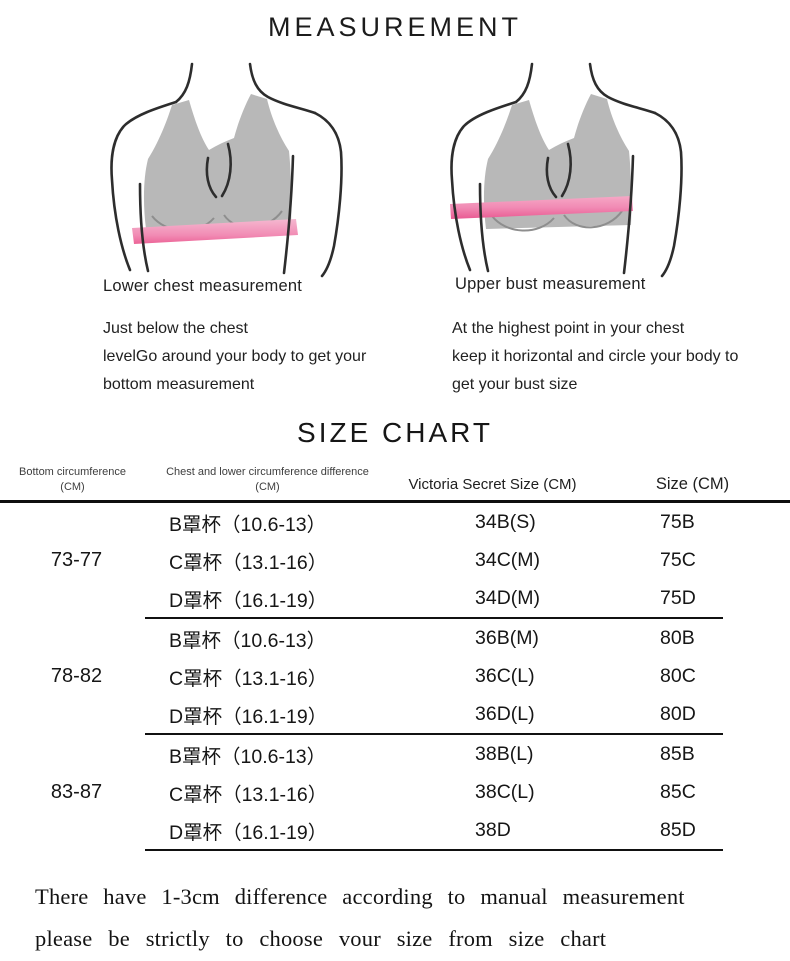 This screenshot has height=961, width=790. Describe the element at coordinates (492, 484) in the screenshot. I see `column-header-victoria-secret-size: Victoria Secret Size (CM)` at that location.